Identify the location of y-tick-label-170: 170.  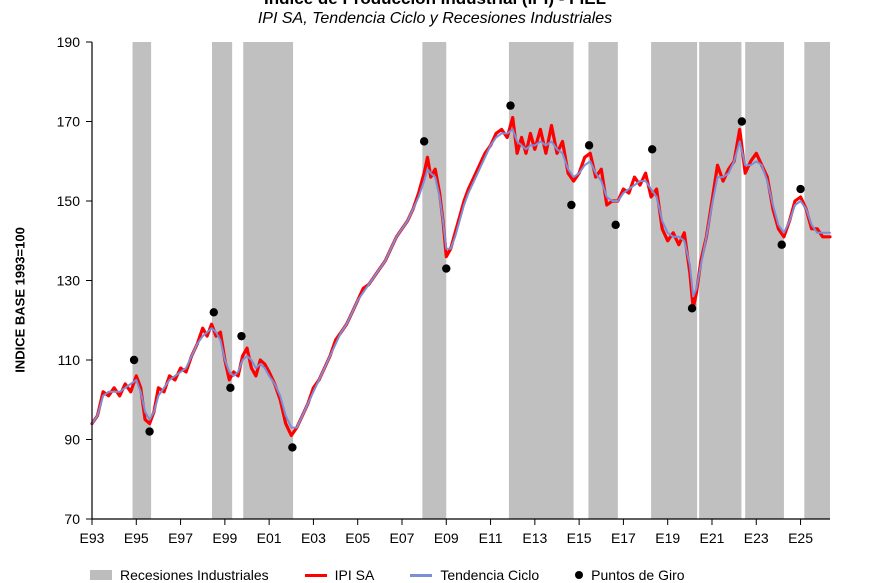
(69, 122).